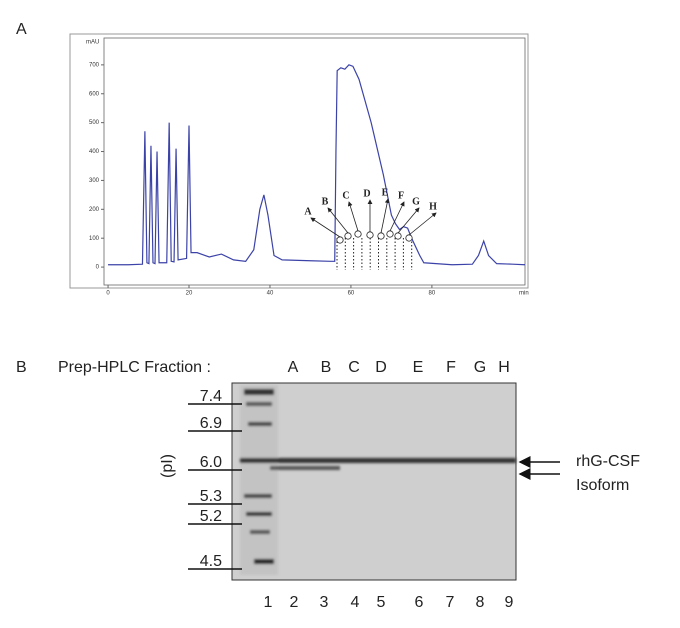  I want to click on panel-label: B, so click(21, 367).